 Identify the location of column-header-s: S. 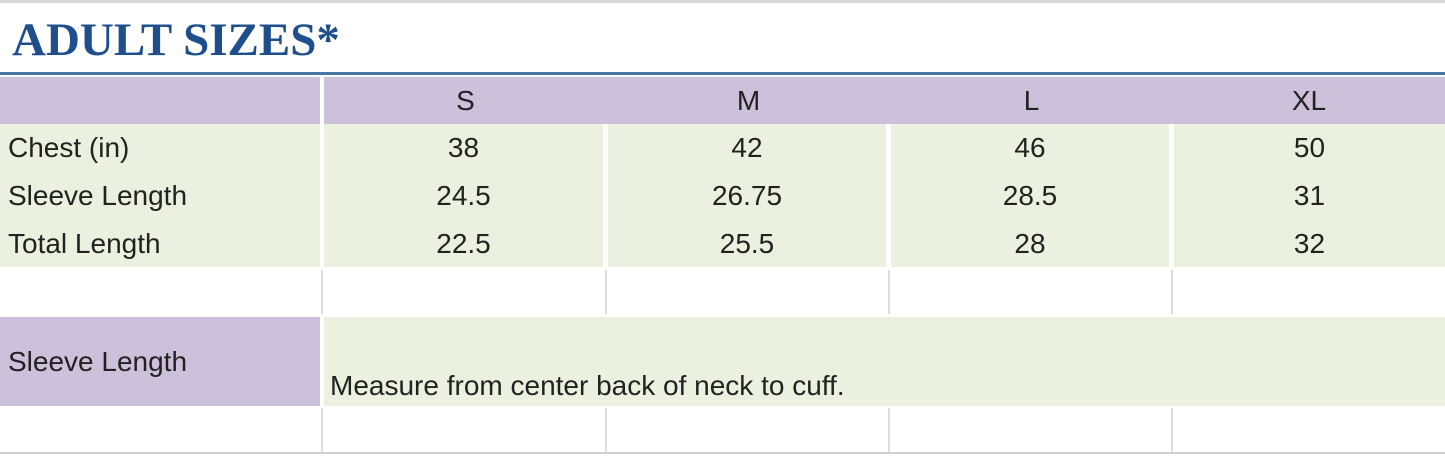
(465, 100).